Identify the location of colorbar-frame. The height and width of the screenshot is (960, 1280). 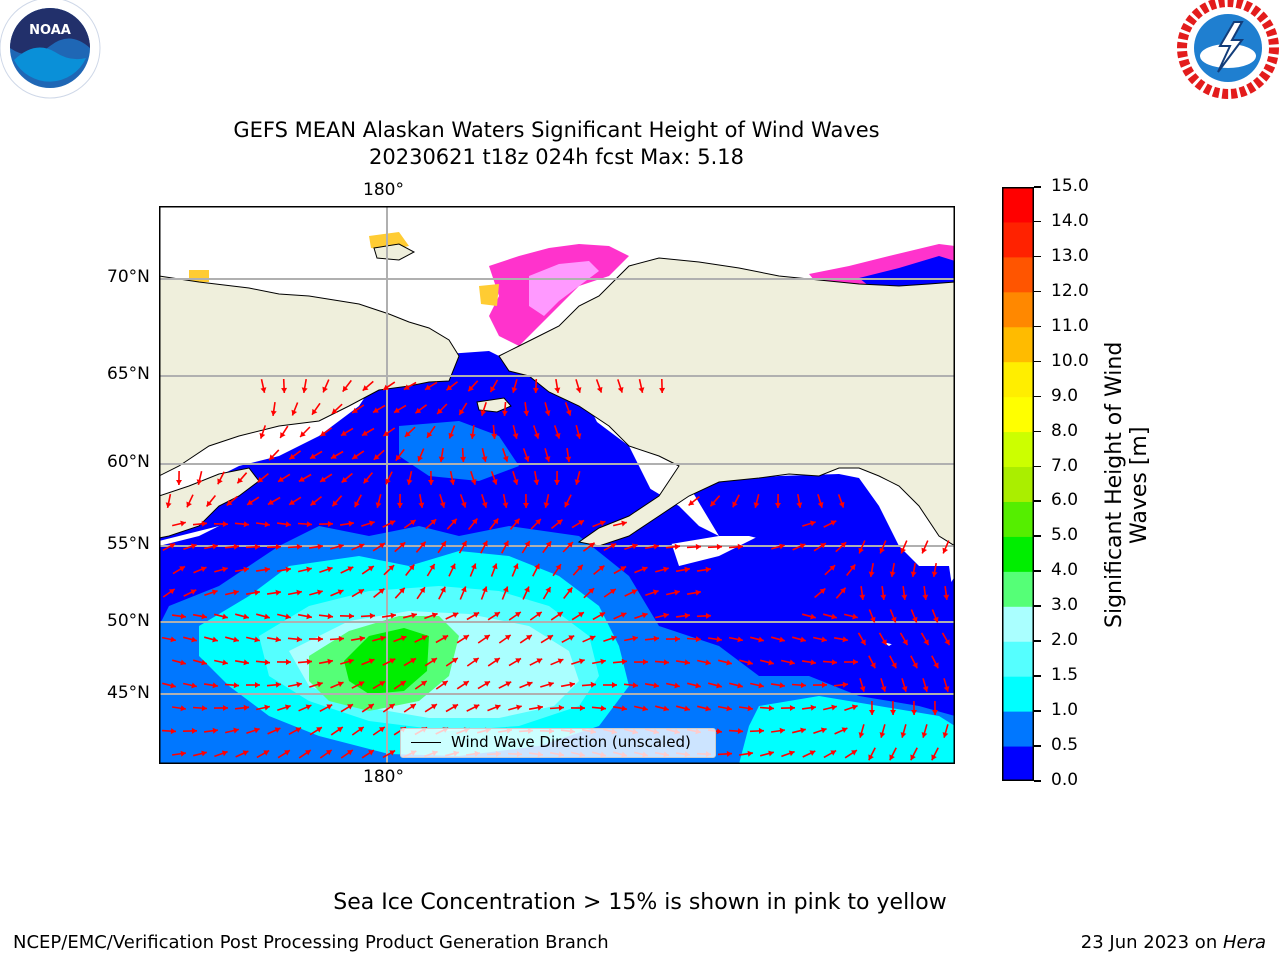
(1018, 484).